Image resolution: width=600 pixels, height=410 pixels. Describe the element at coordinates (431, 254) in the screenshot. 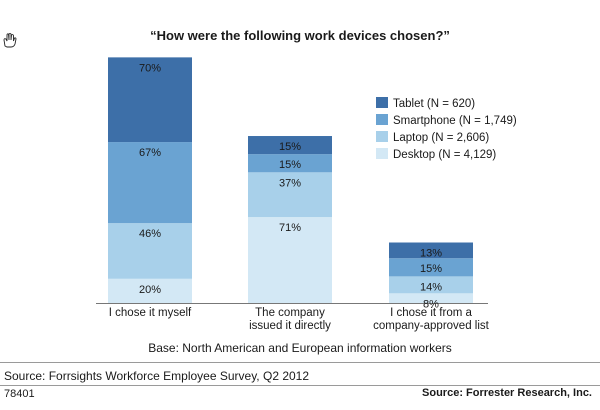

I see `data-label: 13%` at that location.